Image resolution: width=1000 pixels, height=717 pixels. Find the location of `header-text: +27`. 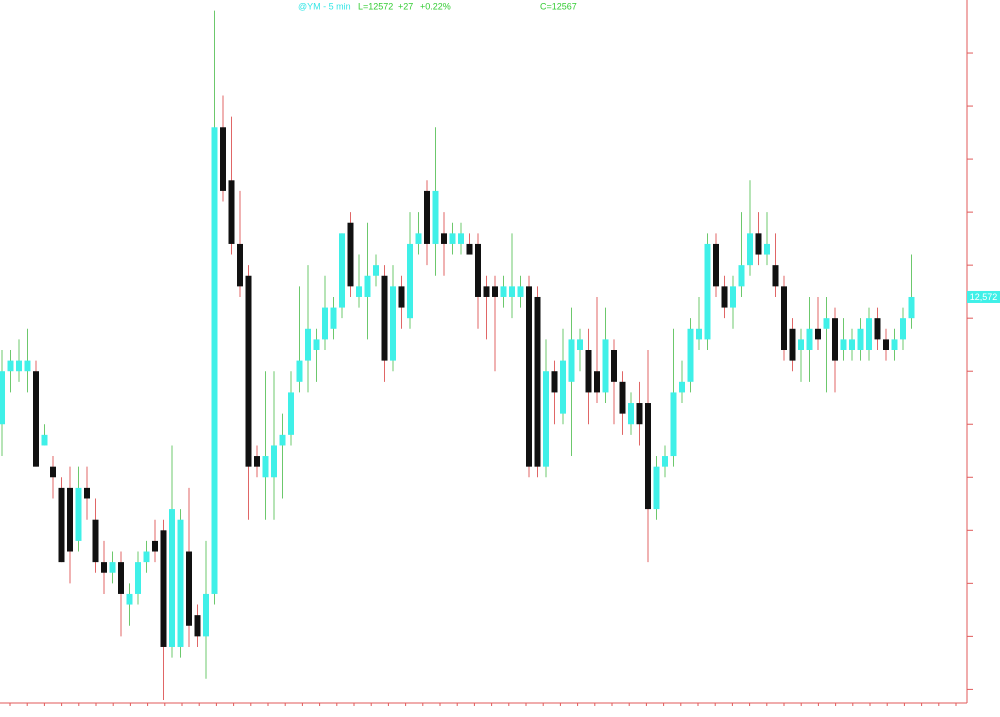

header-text: +27 is located at coordinates (405, 6).